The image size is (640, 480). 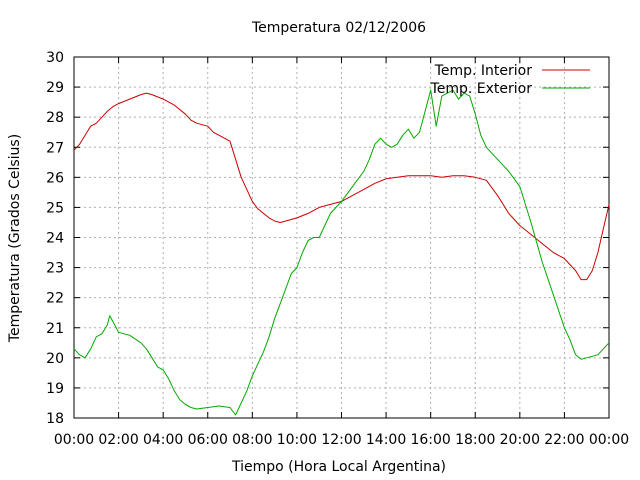 I want to click on y-tick-label: 21, so click(x=55, y=329).